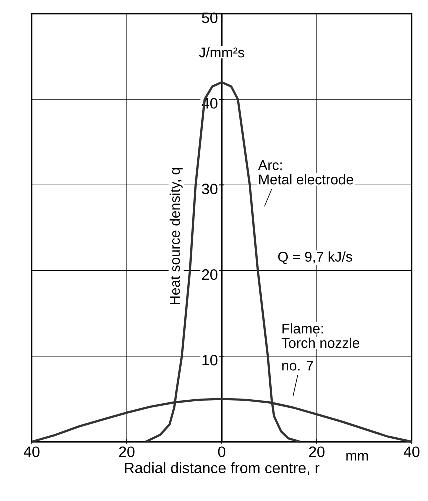 Image resolution: width=428 pixels, height=501 pixels. What do you see at coordinates (321, 343) in the screenshot?
I see `annotation: Torch nozzle` at bounding box center [321, 343].